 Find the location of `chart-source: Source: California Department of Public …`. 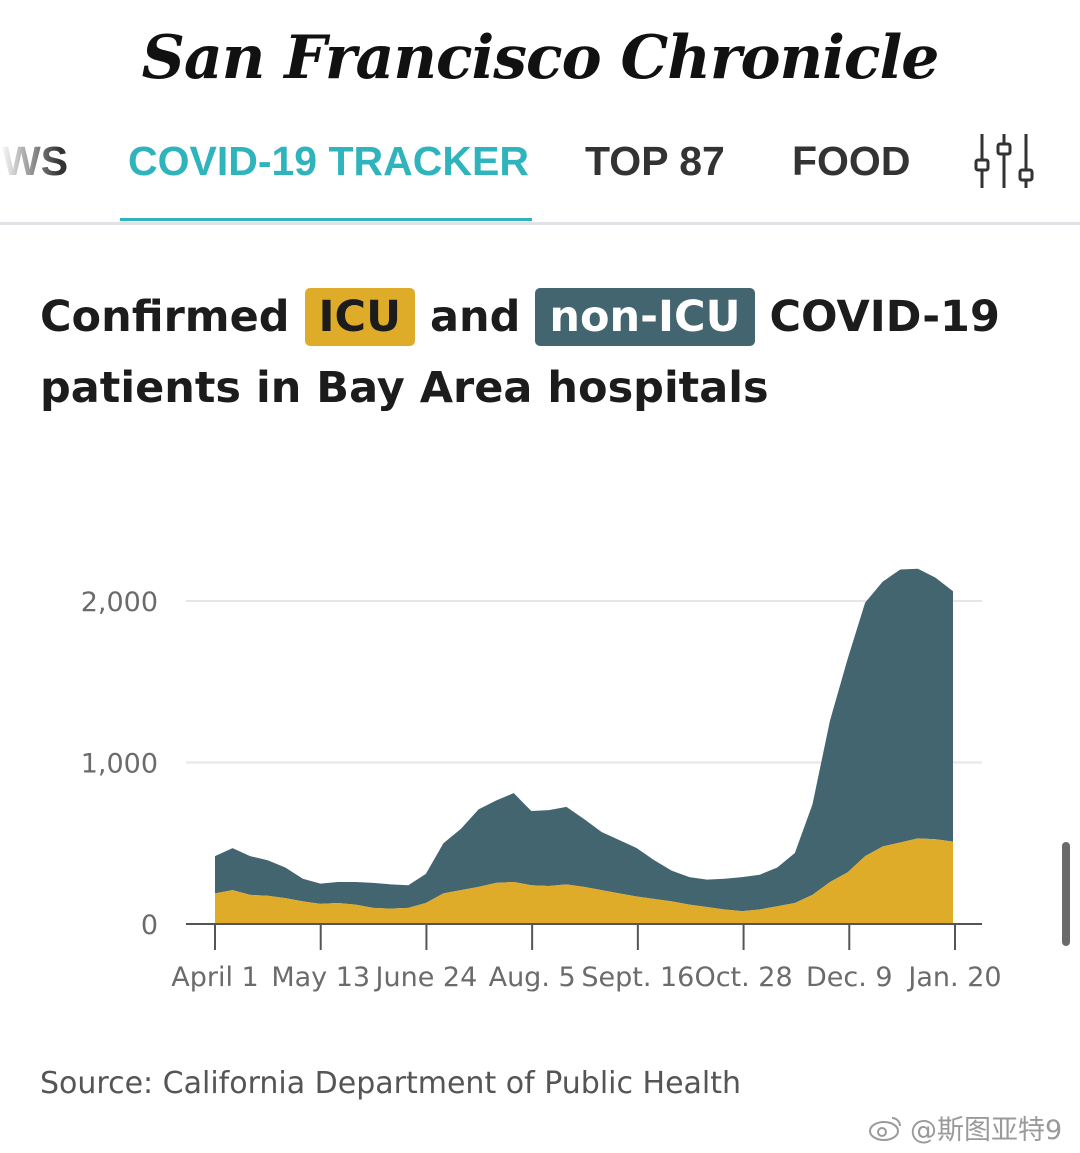

chart-source: Source: California Department of Public … is located at coordinates (391, 1083).